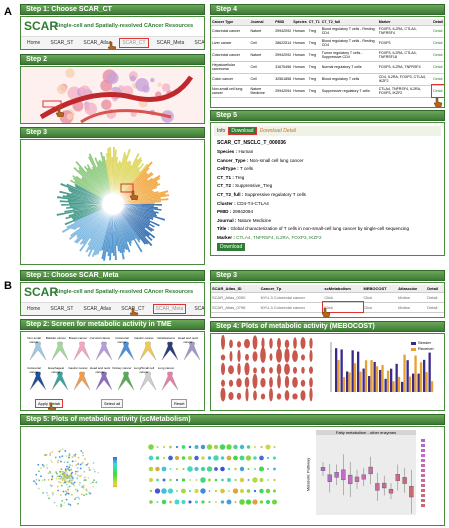  What do you see at coordinates (113, 204) in the screenshot?
I see `center` at bounding box center [113, 204].